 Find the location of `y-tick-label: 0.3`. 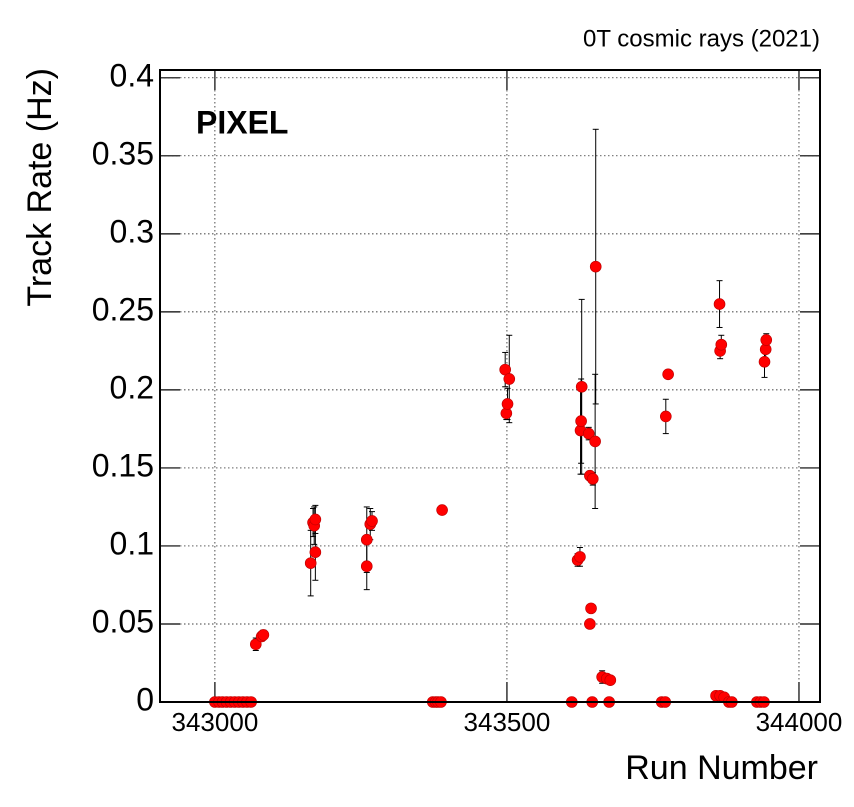

y-tick-label: 0.3 is located at coordinates (132, 231).